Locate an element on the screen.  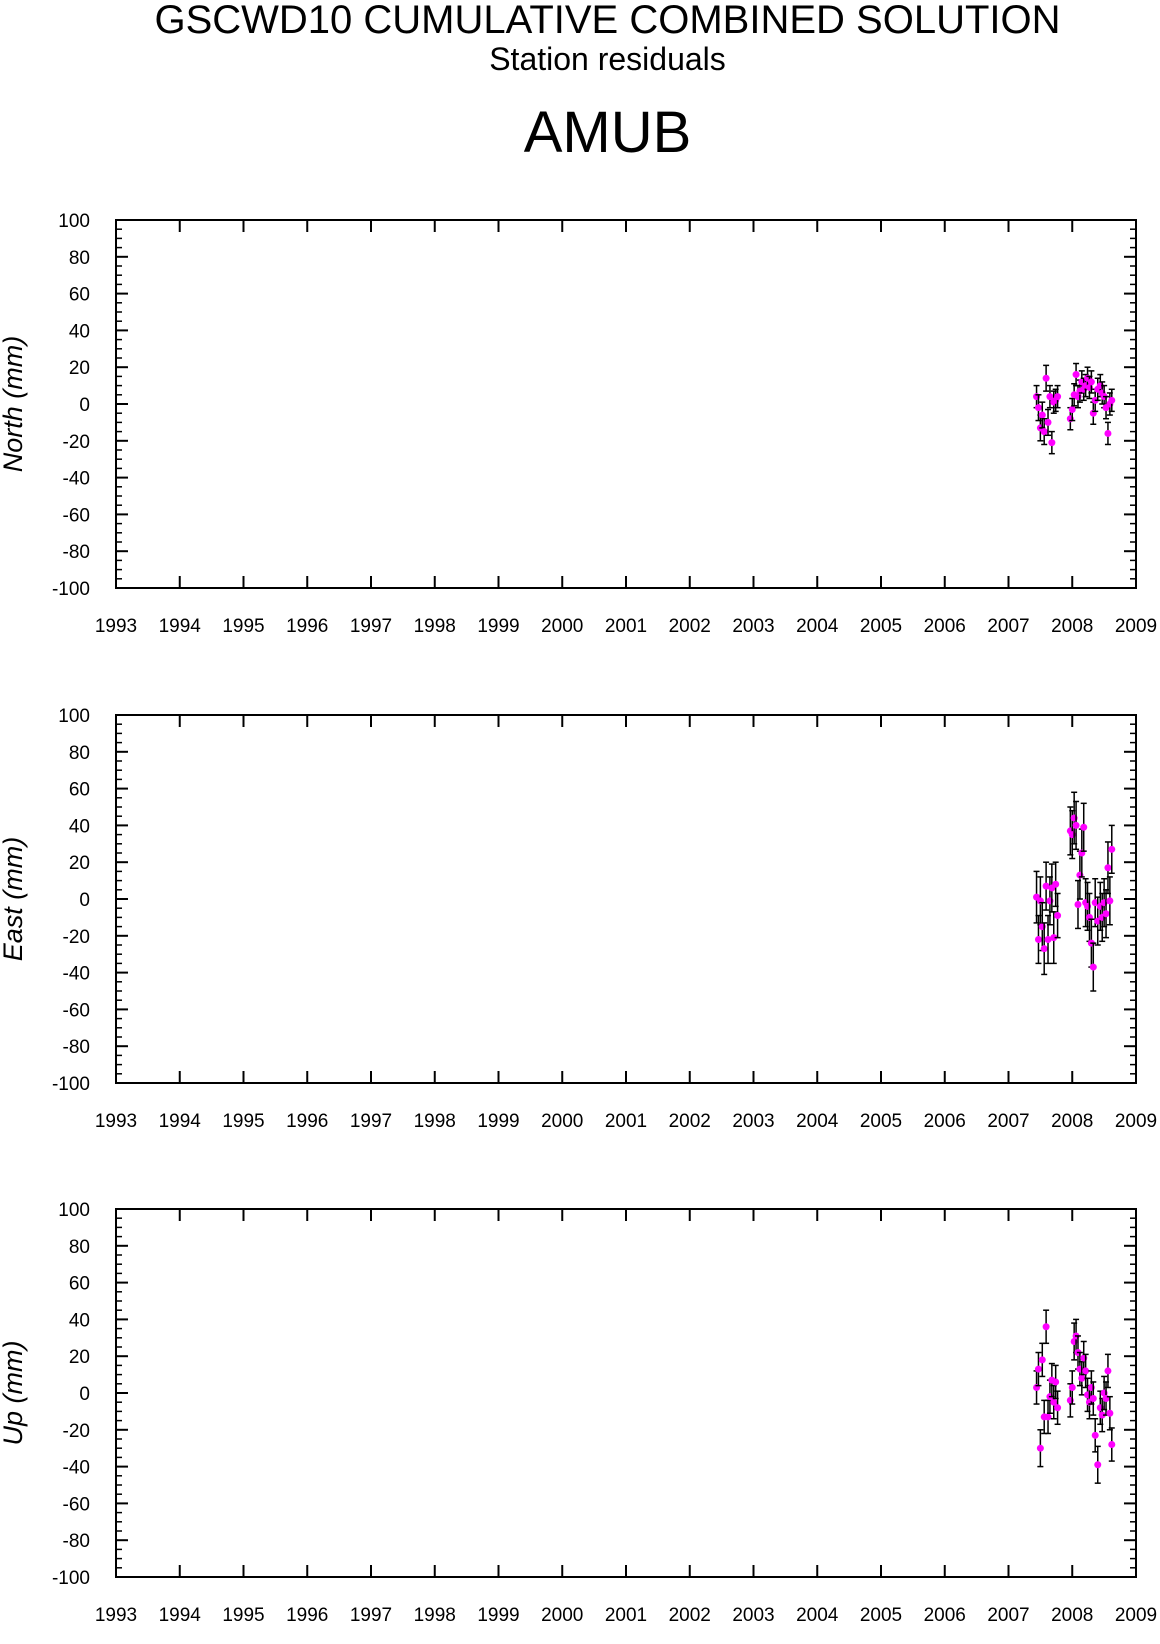
north-x-tick-label: 1996 is located at coordinates (307, 626).